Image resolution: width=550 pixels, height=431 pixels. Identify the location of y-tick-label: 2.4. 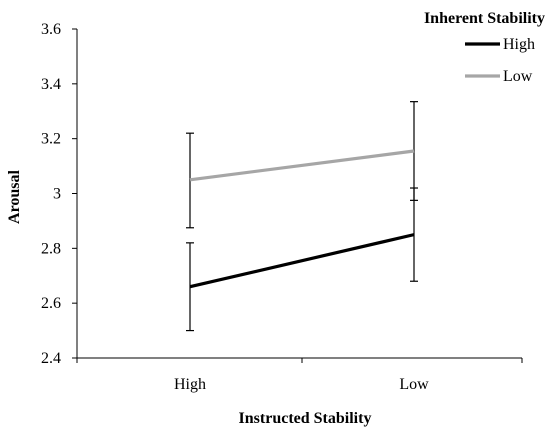
(51, 358).